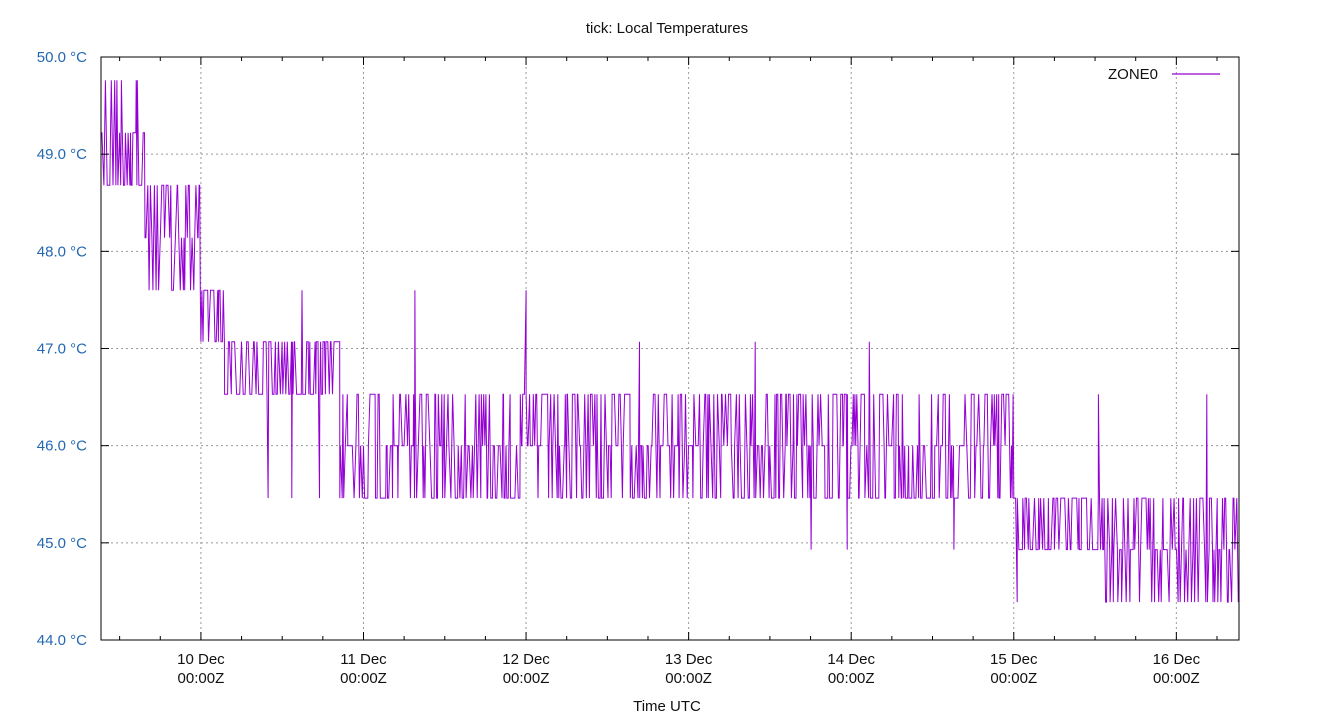 This screenshot has height=720, width=1340. Describe the element at coordinates (1177, 659) in the screenshot. I see `x-tick-label-date: 16 Dec` at that location.